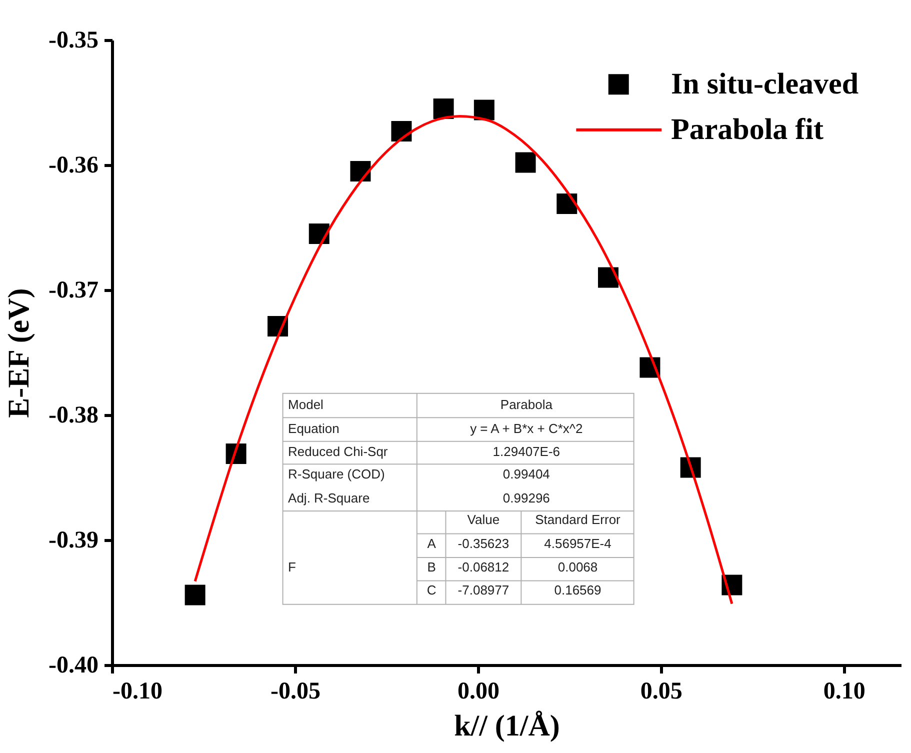 This screenshot has height=753, width=911. What do you see at coordinates (19, 353) in the screenshot?
I see `y-axis-title: E-EF (eV)` at bounding box center [19, 353].